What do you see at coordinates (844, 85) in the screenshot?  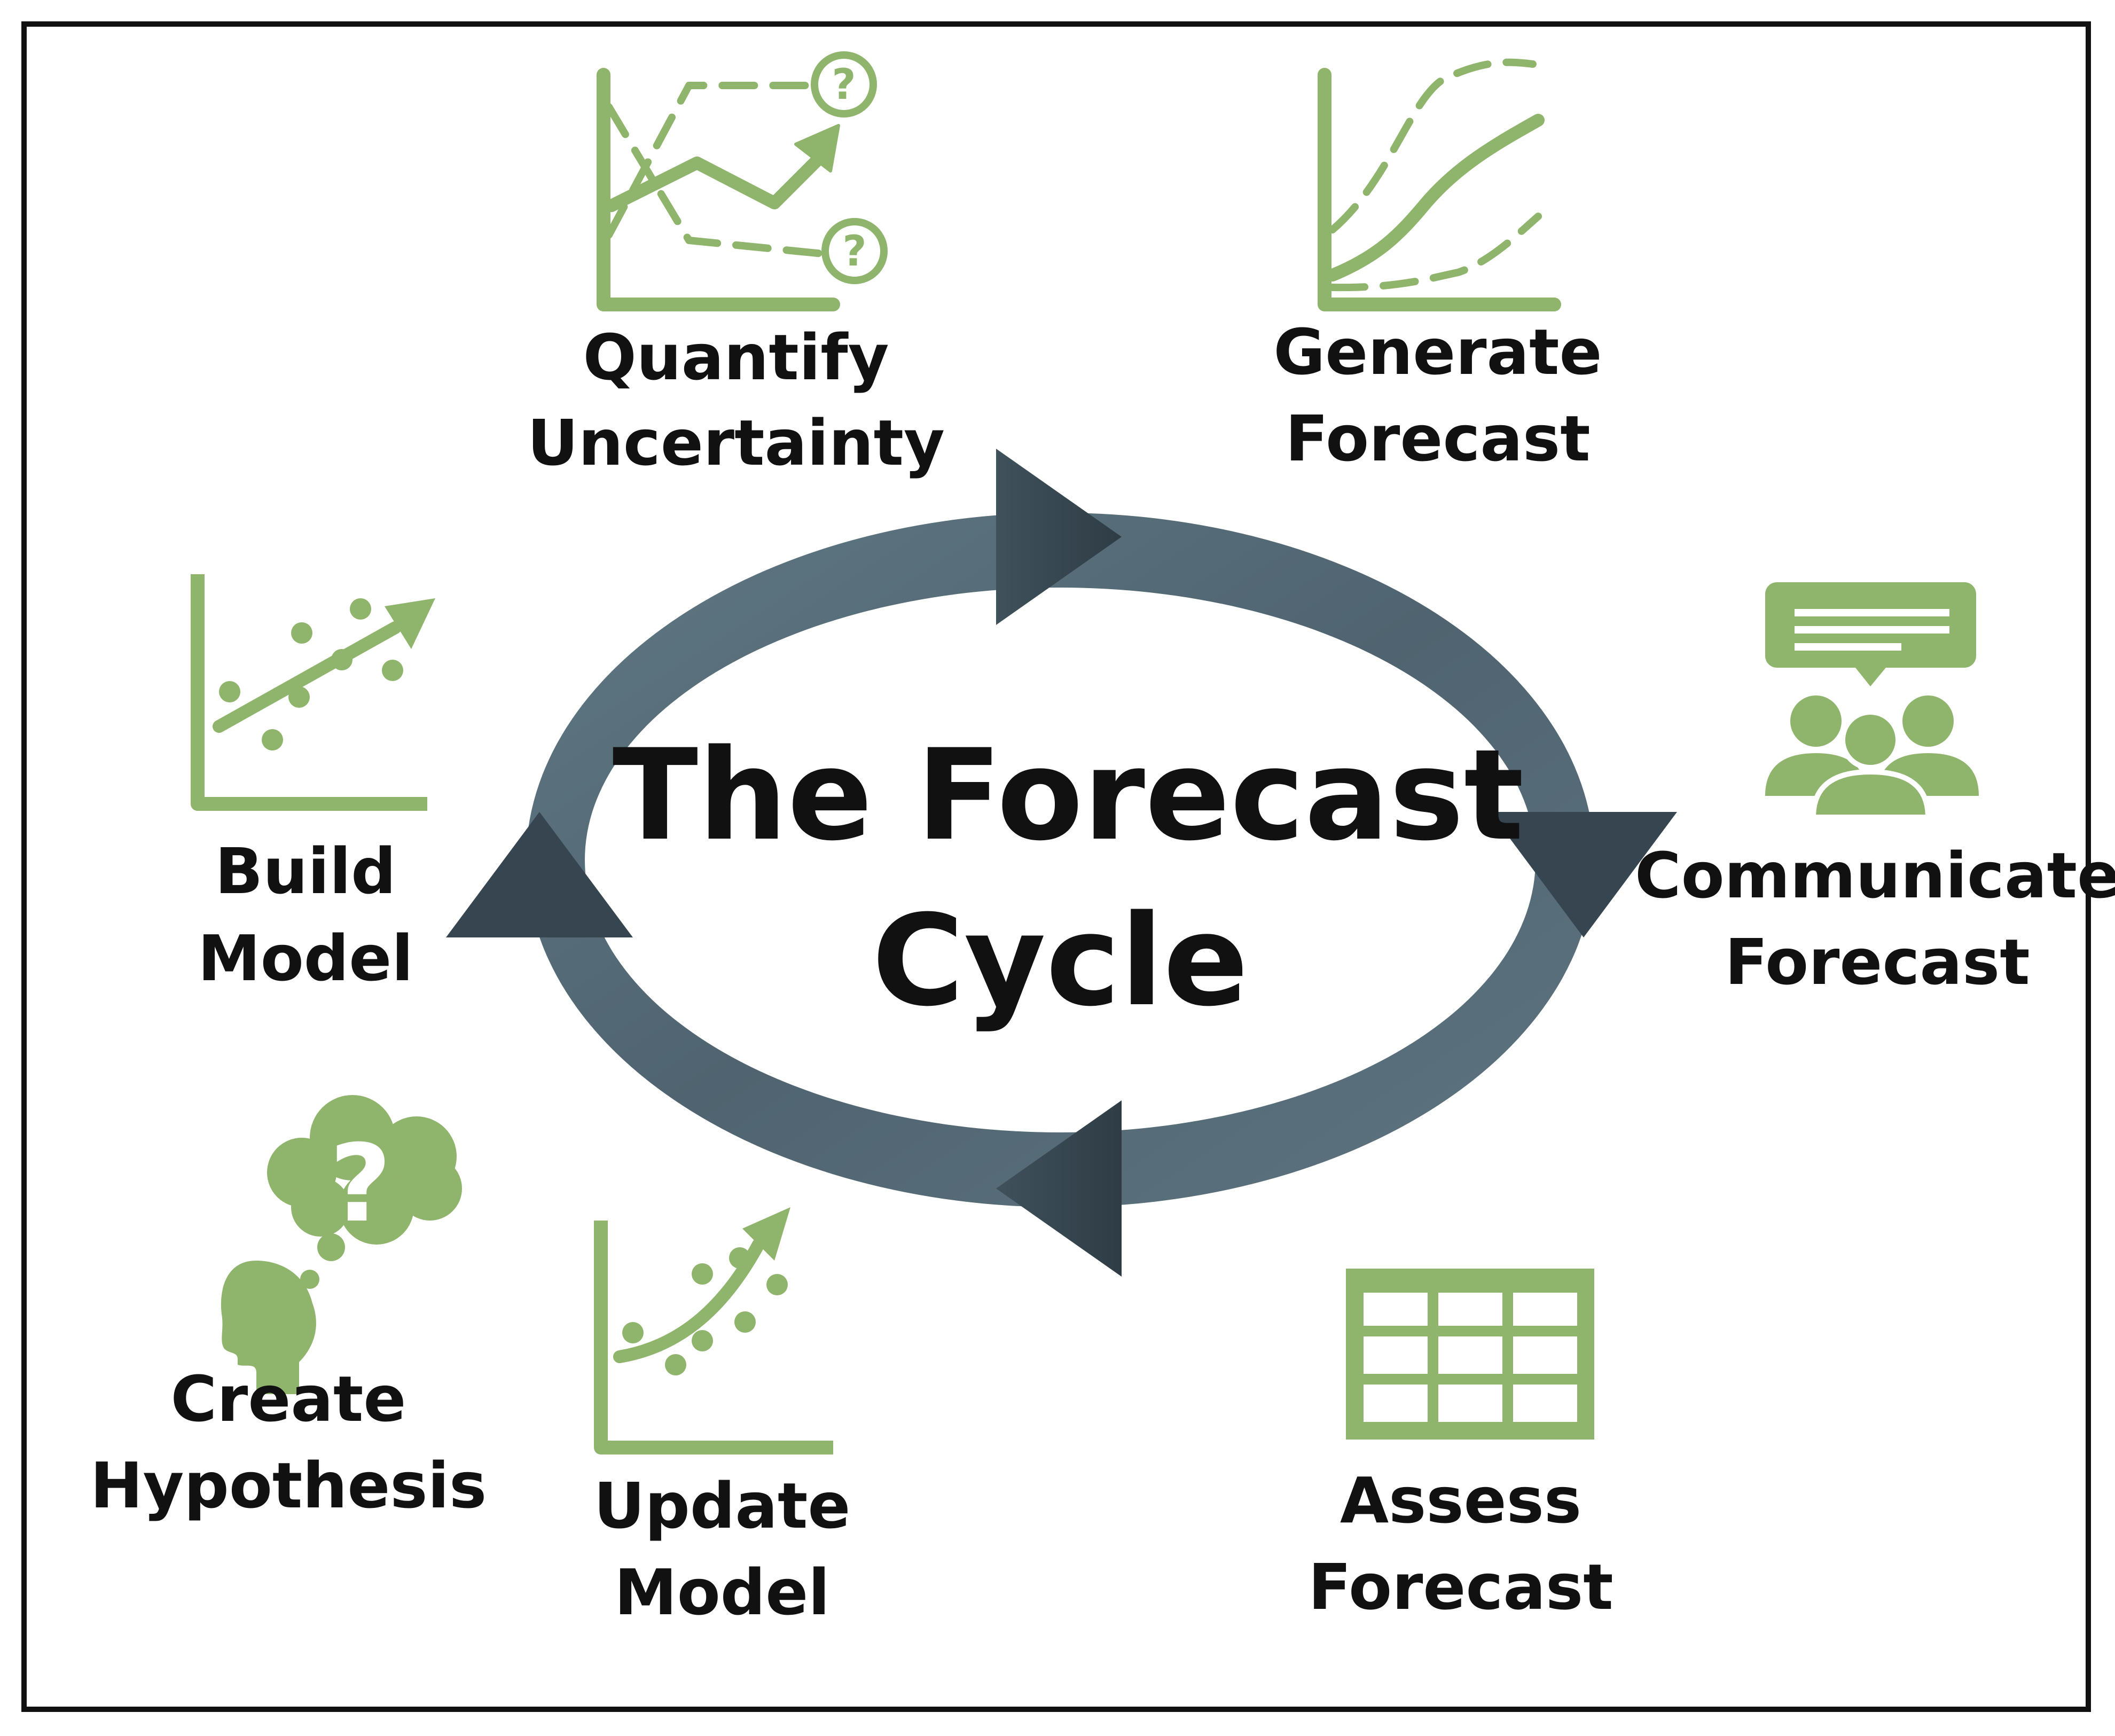 I see `question-mark-upper: ?` at bounding box center [844, 85].